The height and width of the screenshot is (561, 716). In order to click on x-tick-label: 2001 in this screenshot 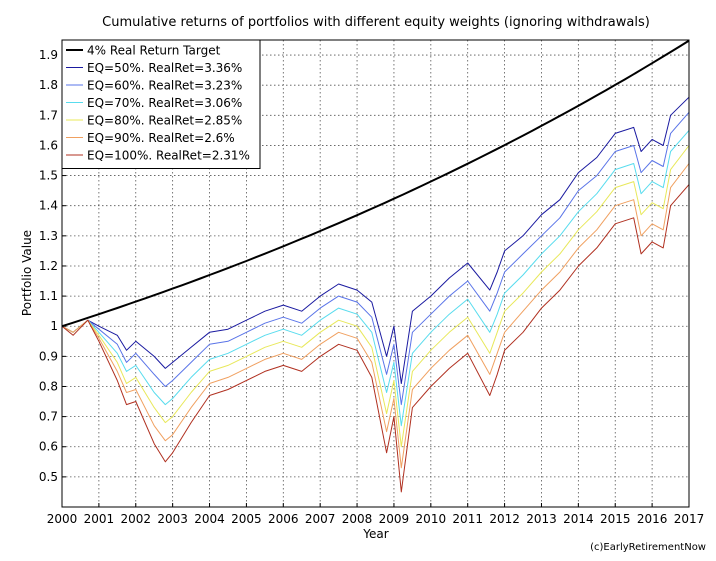, I will do `click(99, 519)`.